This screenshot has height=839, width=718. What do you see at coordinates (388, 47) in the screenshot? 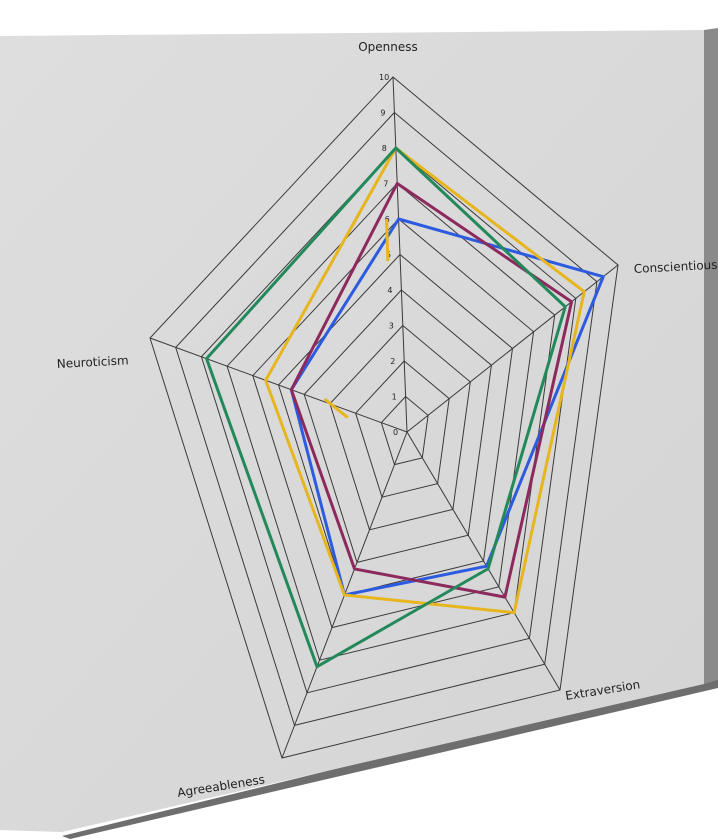
I see `axis-label-openness: Openness` at bounding box center [388, 47].